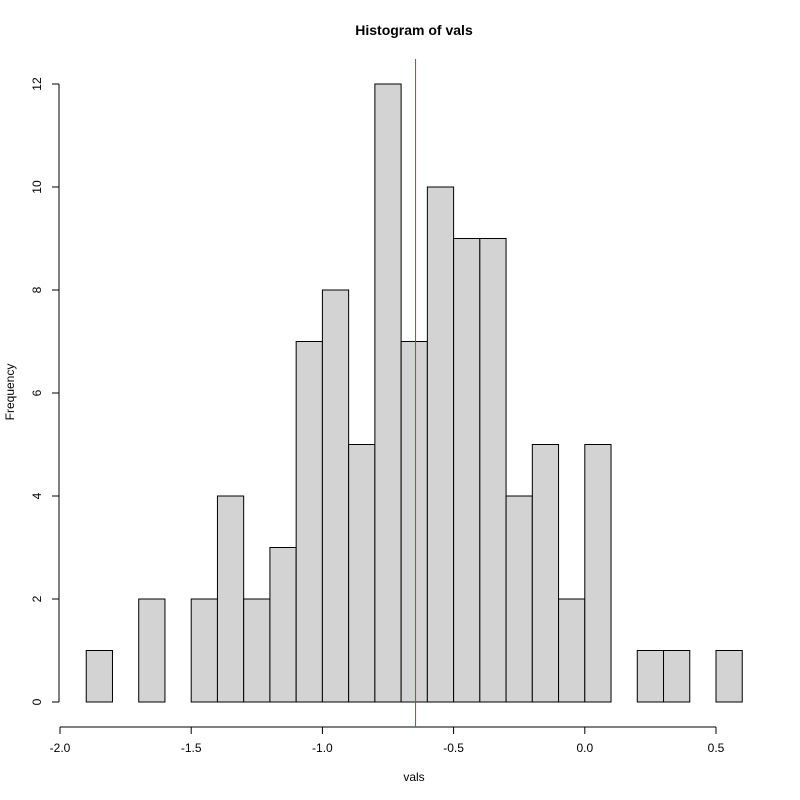 The width and height of the screenshot is (800, 800). What do you see at coordinates (37, 392) in the screenshot?
I see `y-tick-label: 6` at bounding box center [37, 392].